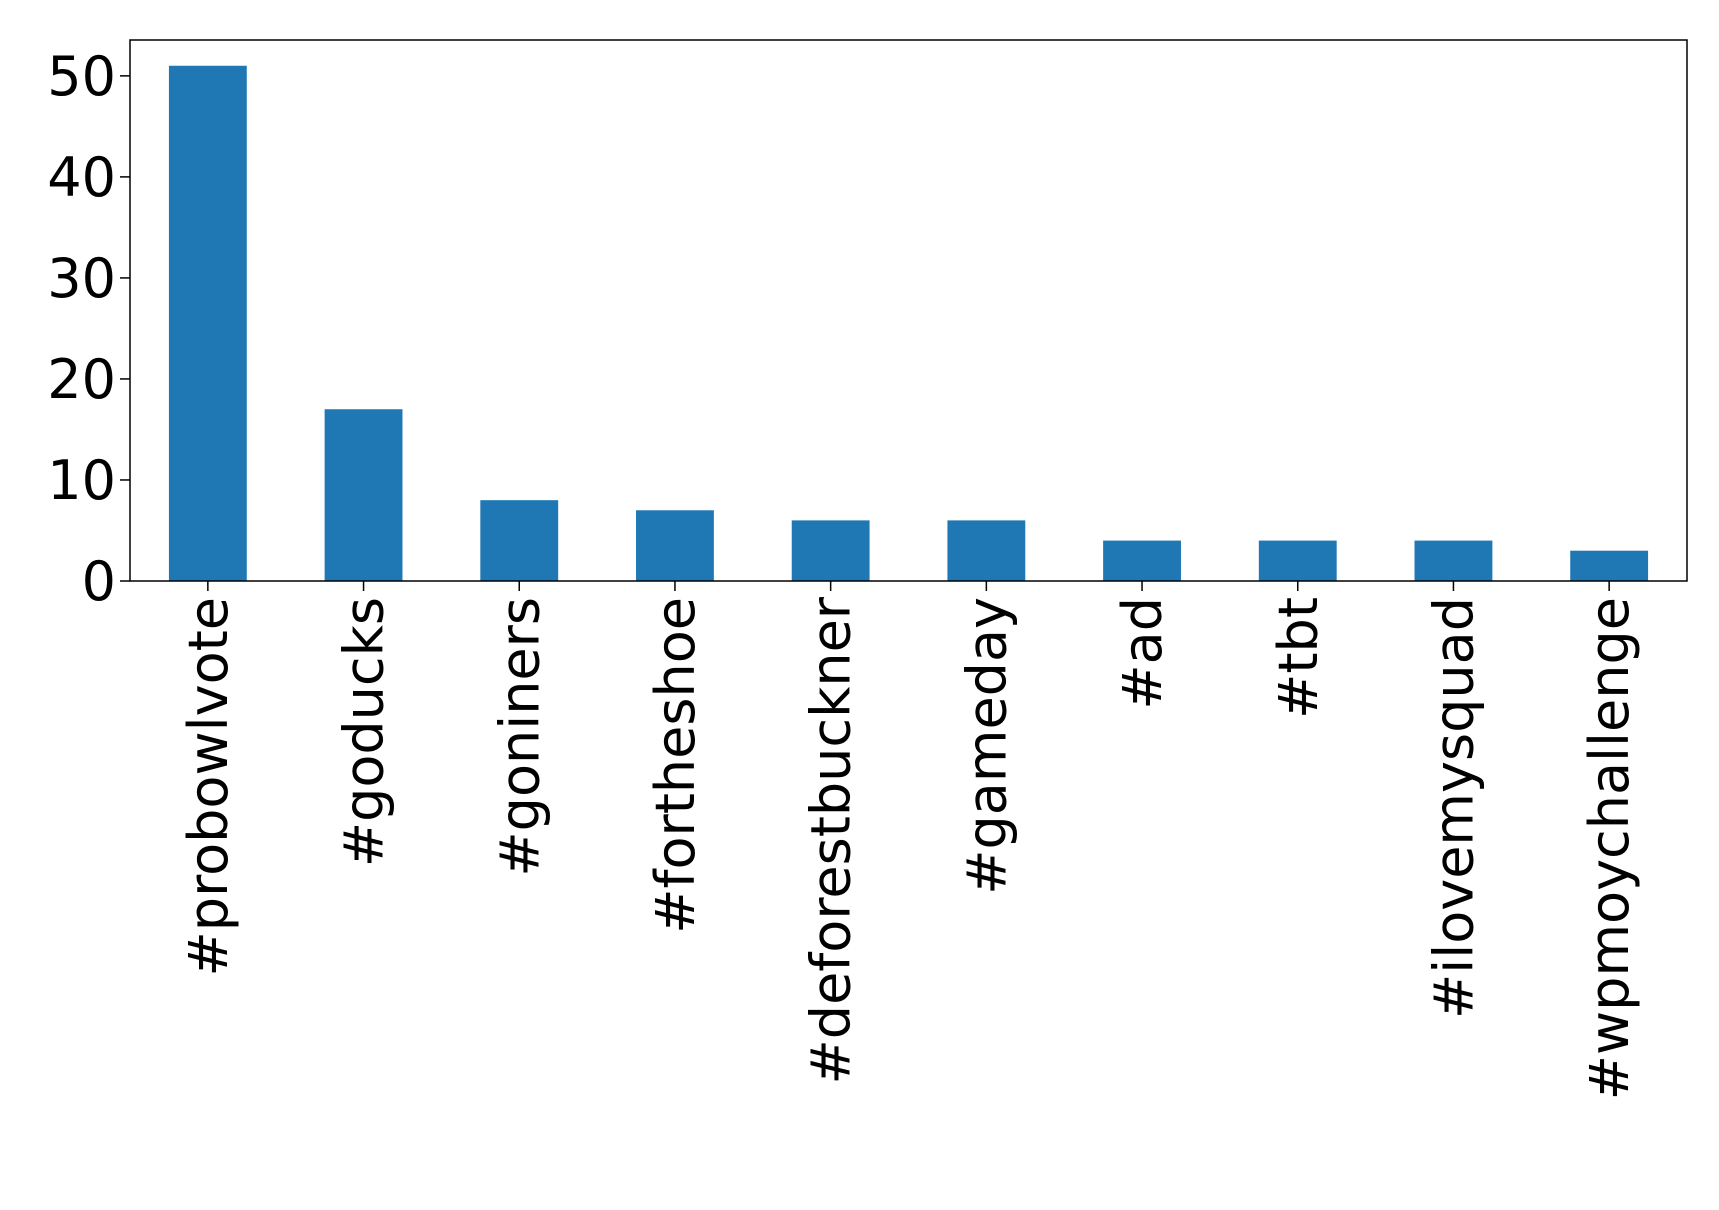 The height and width of the screenshot is (1210, 1719). Describe the element at coordinates (1453, 808) in the screenshot. I see `x-tick-label: #ilovemysquad` at that location.